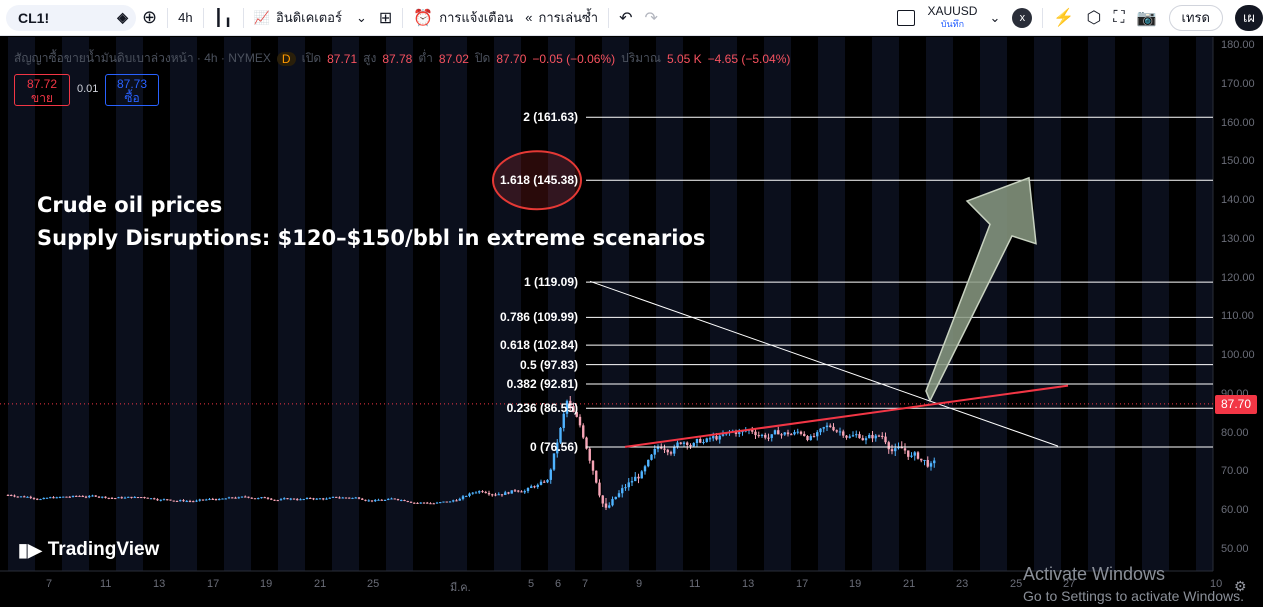 The width and height of the screenshot is (1263, 607). Describe the element at coordinates (132, 90) in the screenshot. I see `buy-button: 87.73 ซื้อ` at that location.